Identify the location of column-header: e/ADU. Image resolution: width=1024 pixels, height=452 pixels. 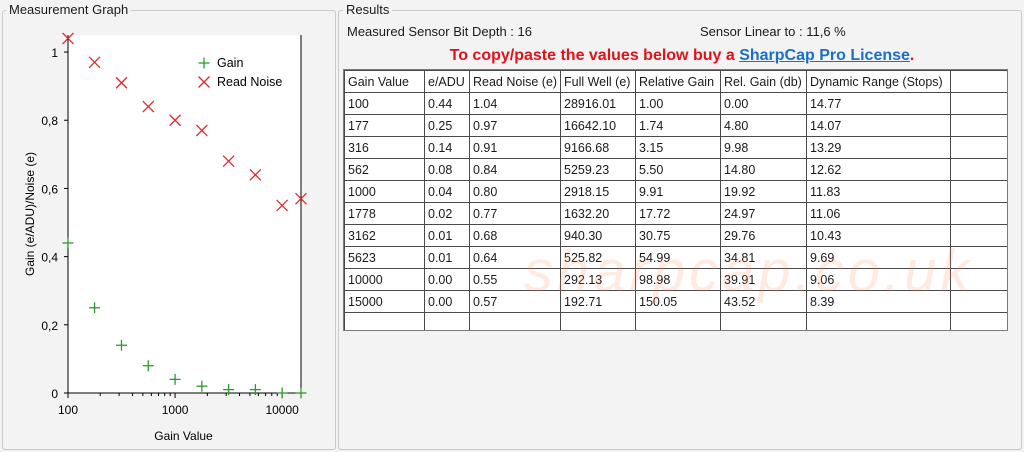
(447, 81).